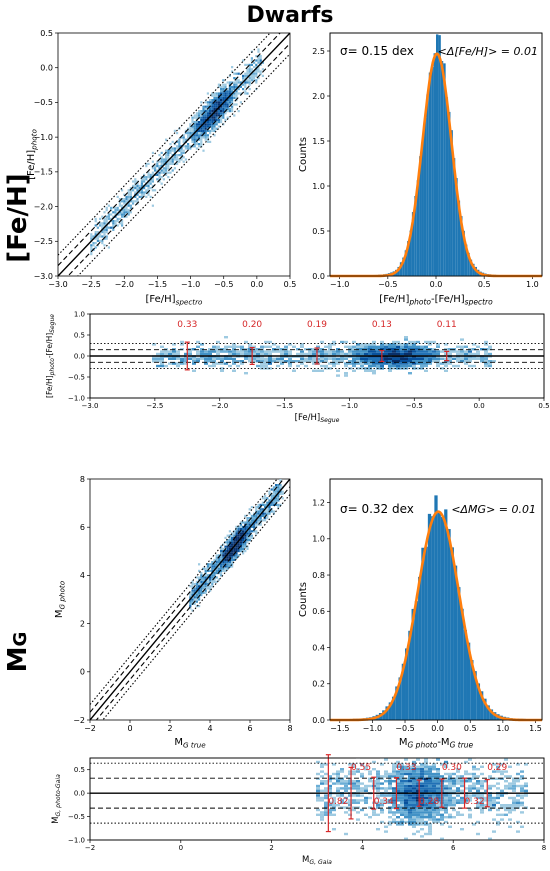 Image resolution: width=550 pixels, height=871 pixels. What do you see at coordinates (289, 728) in the screenshot?
I see `x-tick-label: 8` at bounding box center [289, 728].